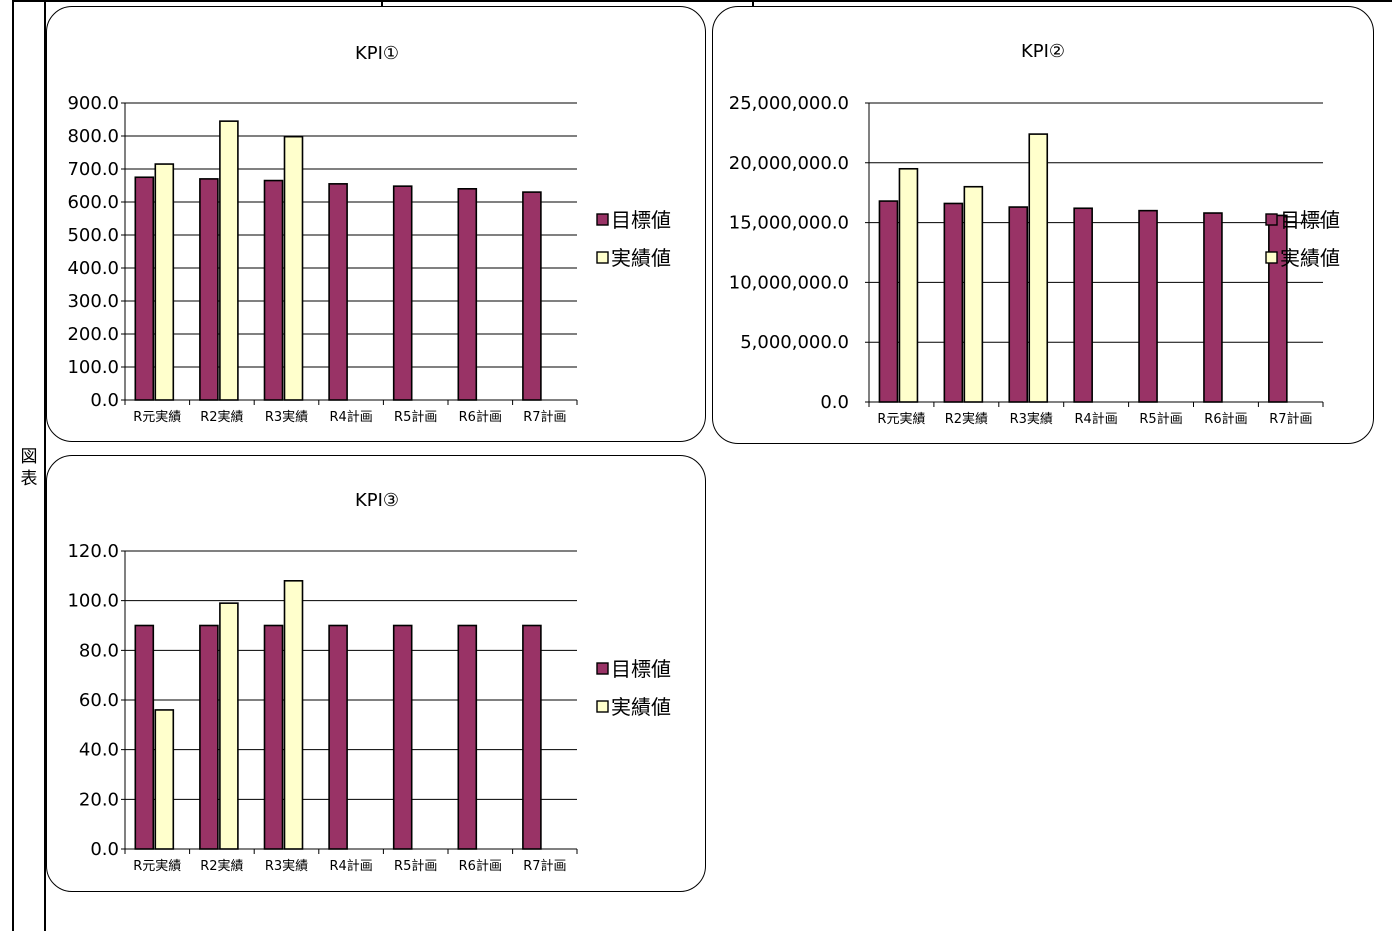 Image resolution: width=1394 pixels, height=931 pixels. Describe the element at coordinates (93, 367) in the screenshot. I see `kpi1-y-tick-label: 100.0` at that location.